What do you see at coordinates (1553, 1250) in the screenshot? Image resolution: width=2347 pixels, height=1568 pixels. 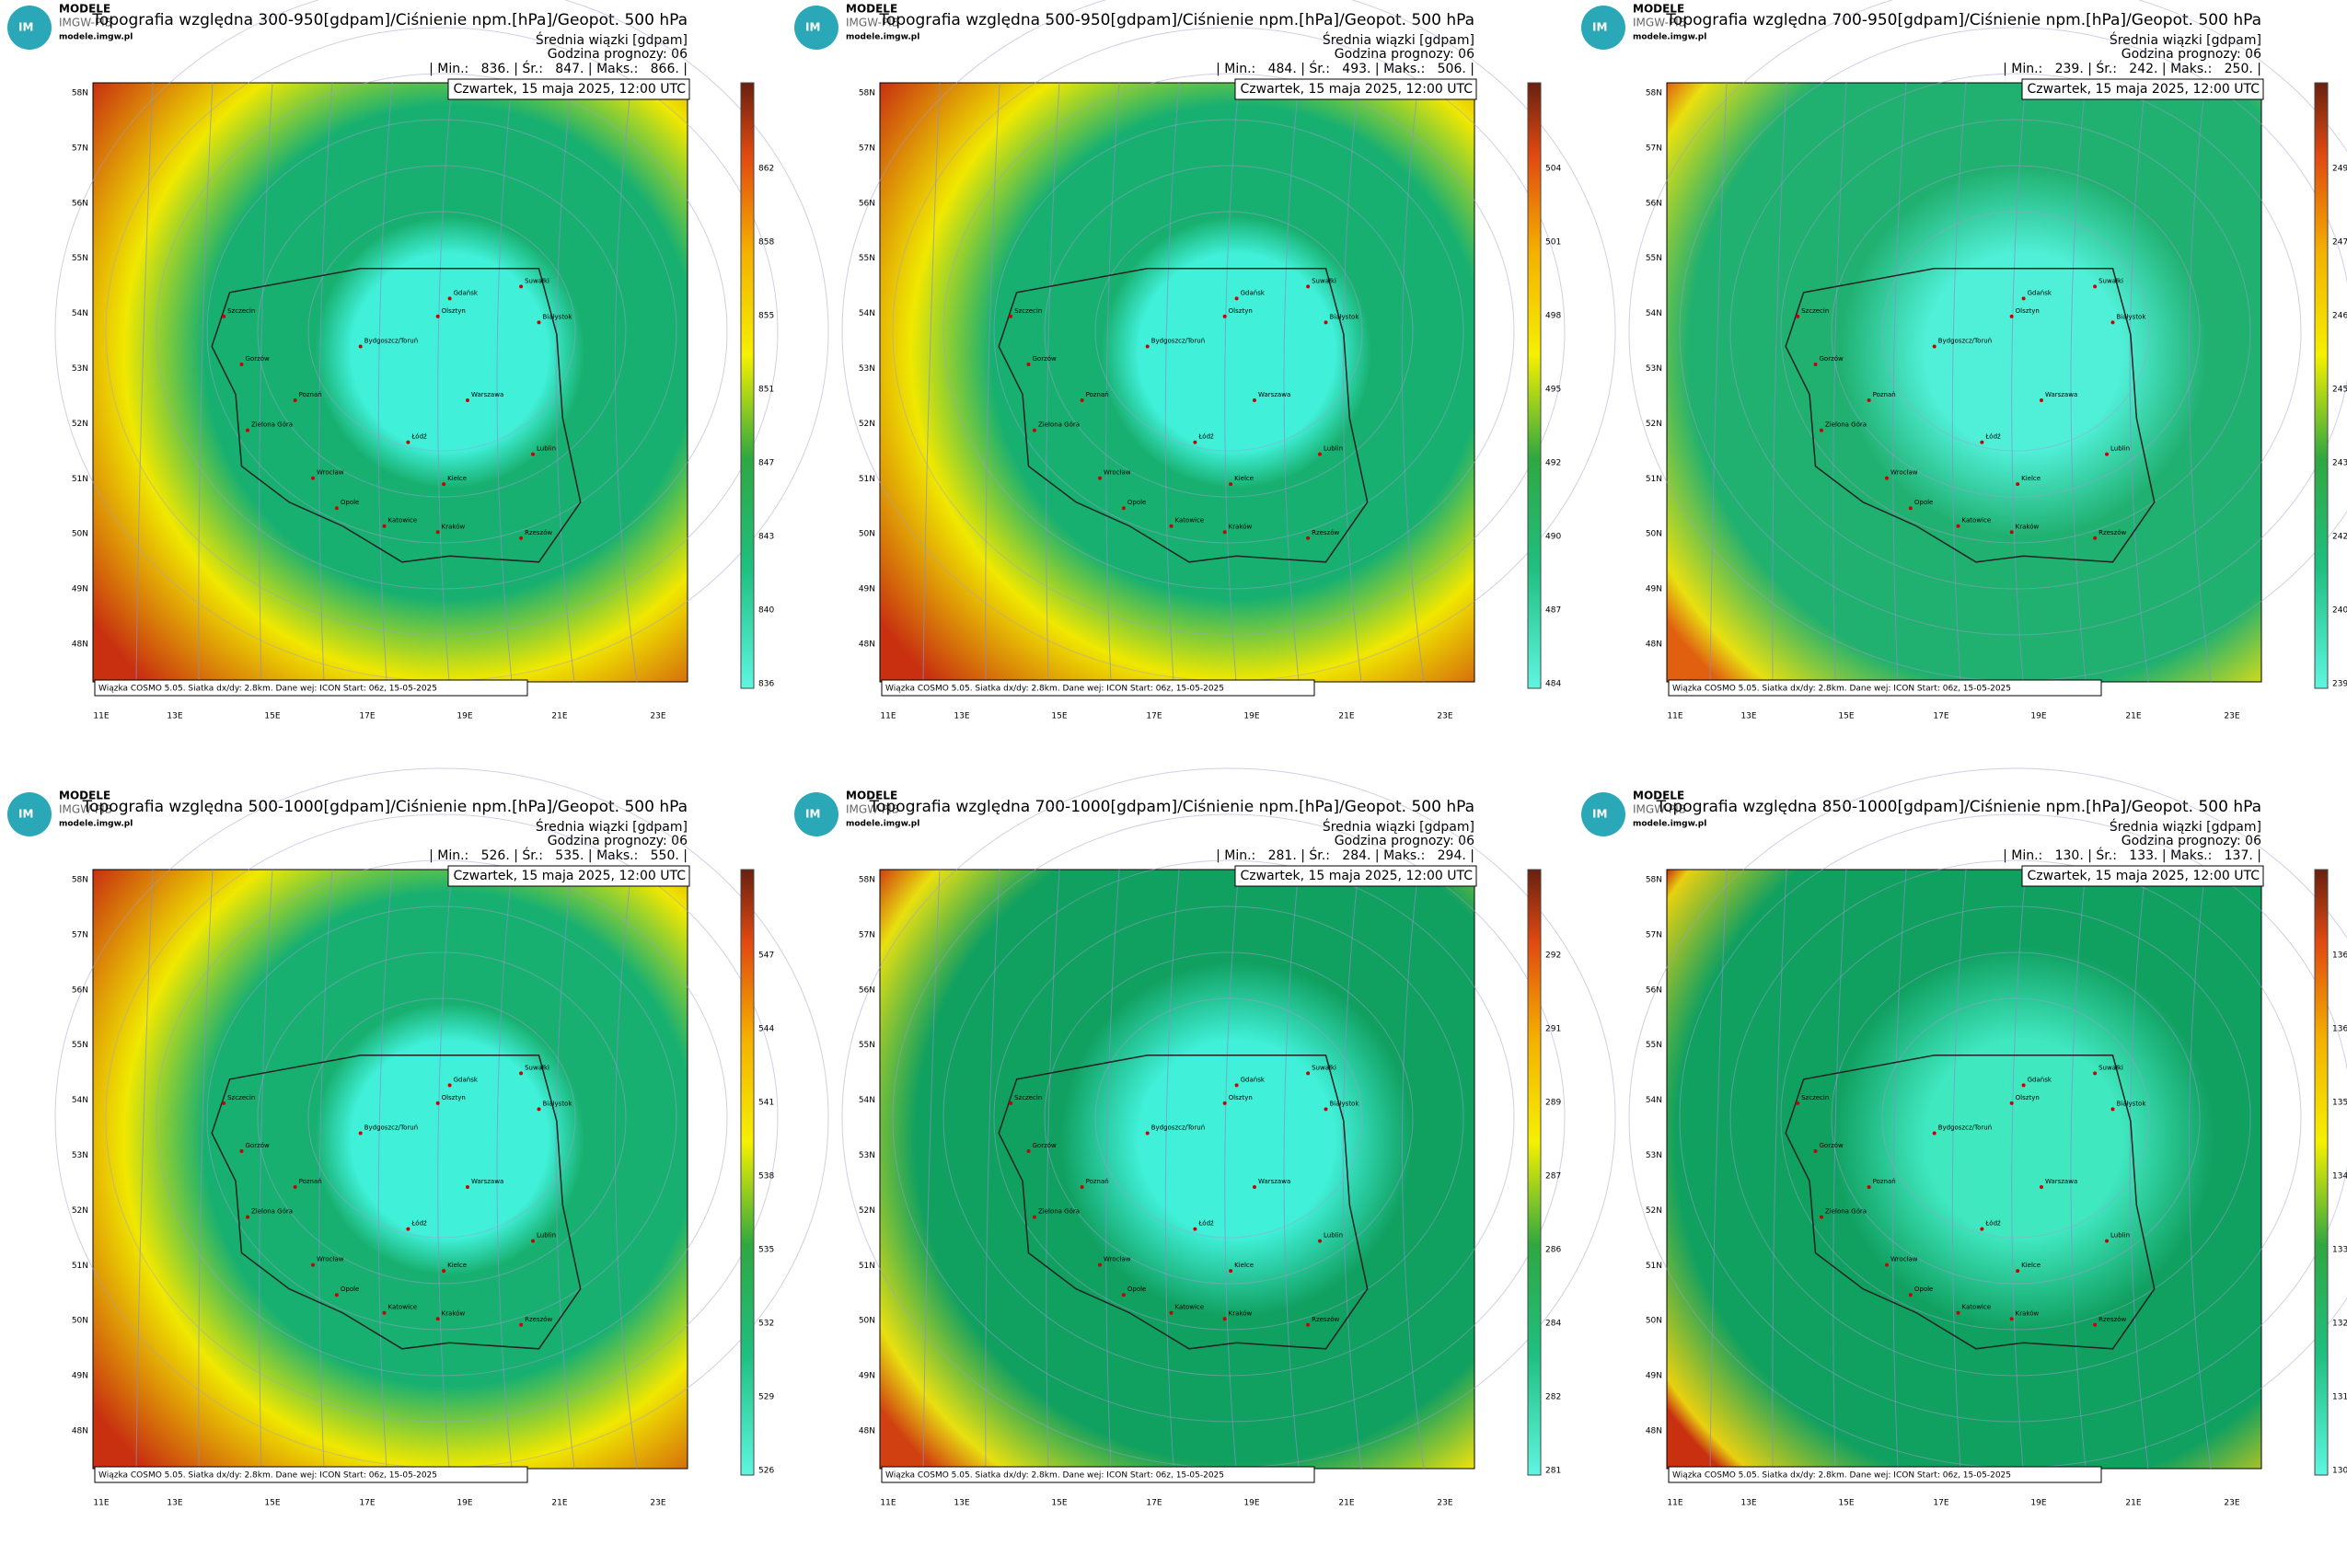 I see `colorbar-label: 286` at bounding box center [1553, 1250].